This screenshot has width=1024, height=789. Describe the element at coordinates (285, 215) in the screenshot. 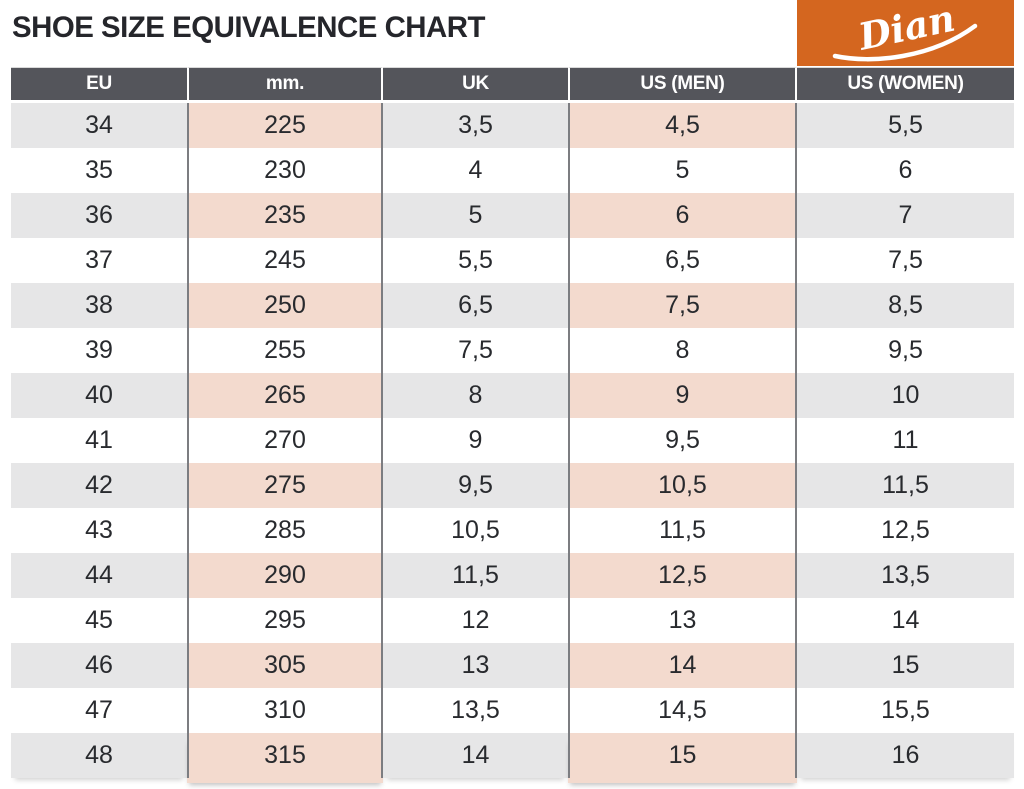

I see `cell-mm: 235` at that location.